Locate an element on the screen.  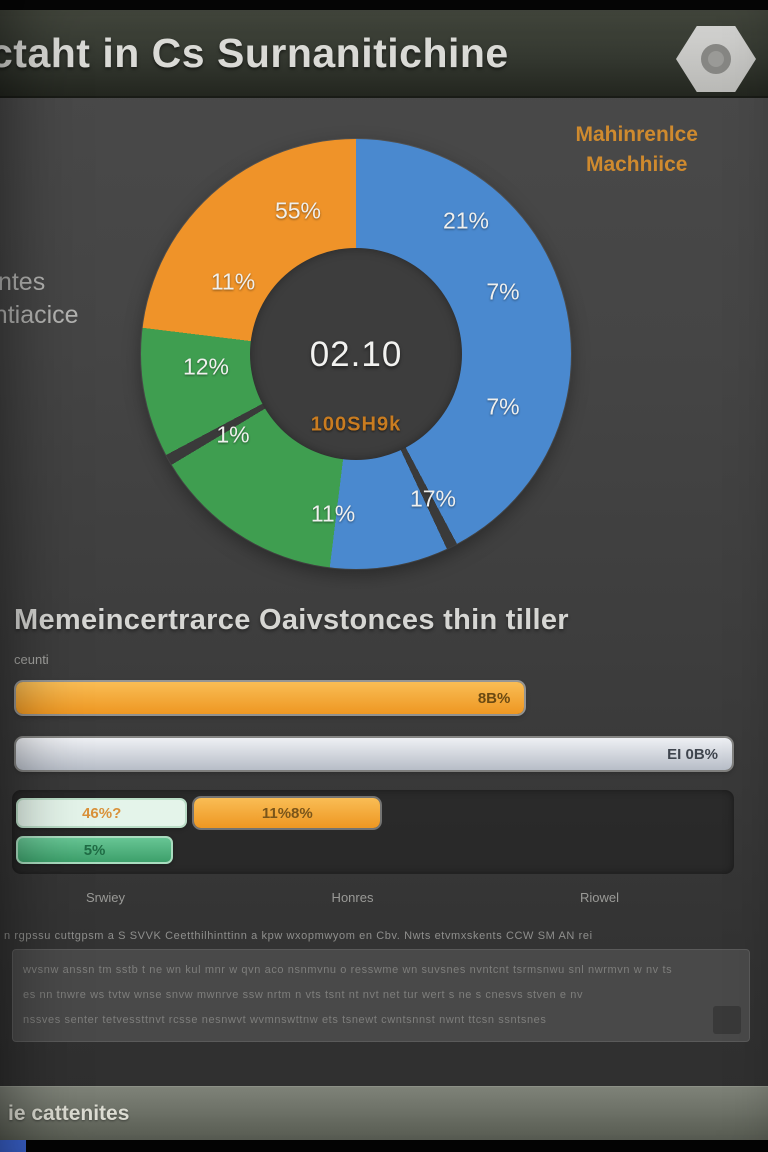
footer-bar: ie cattenites is located at coordinates (384, 1113).